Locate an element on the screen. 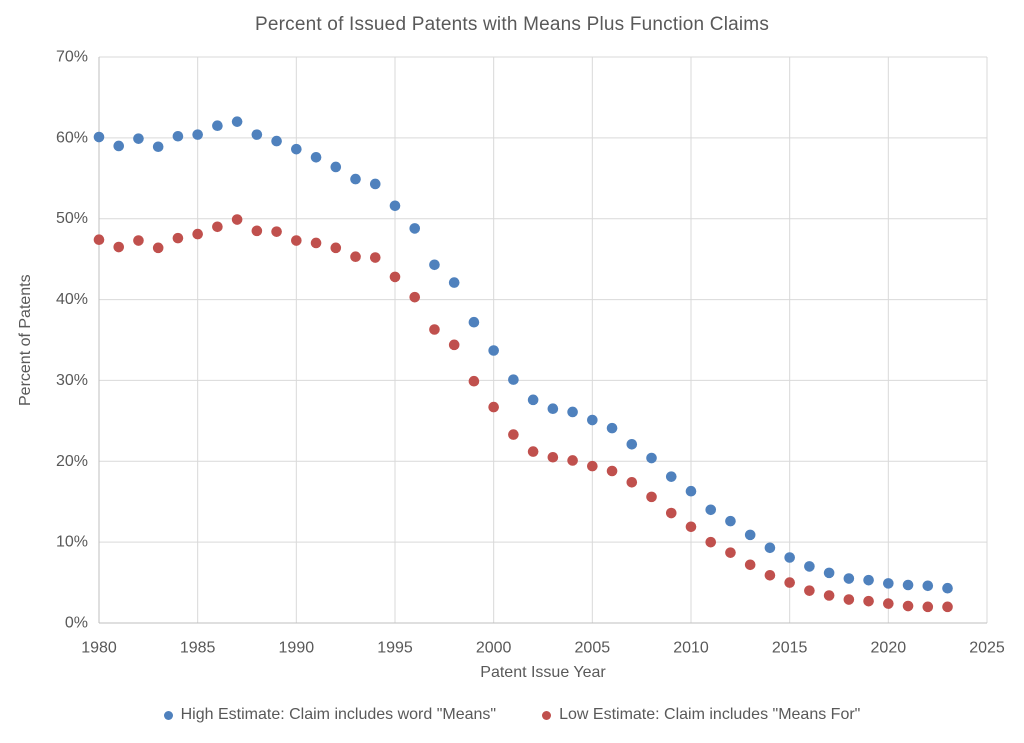  x-tick-label: 1980 is located at coordinates (99, 648).